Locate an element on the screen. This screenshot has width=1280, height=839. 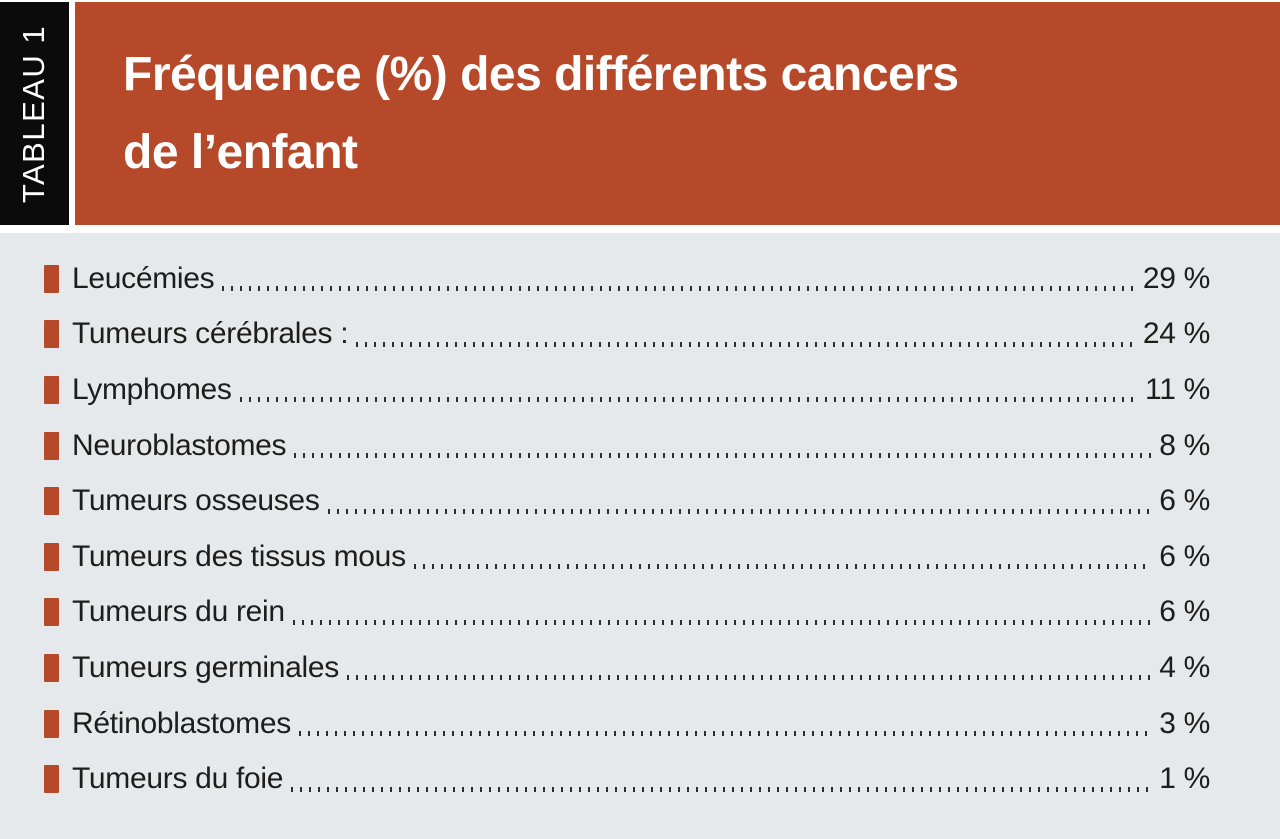
tableau-number-tab: TABLEAU 1 is located at coordinates (34, 113).